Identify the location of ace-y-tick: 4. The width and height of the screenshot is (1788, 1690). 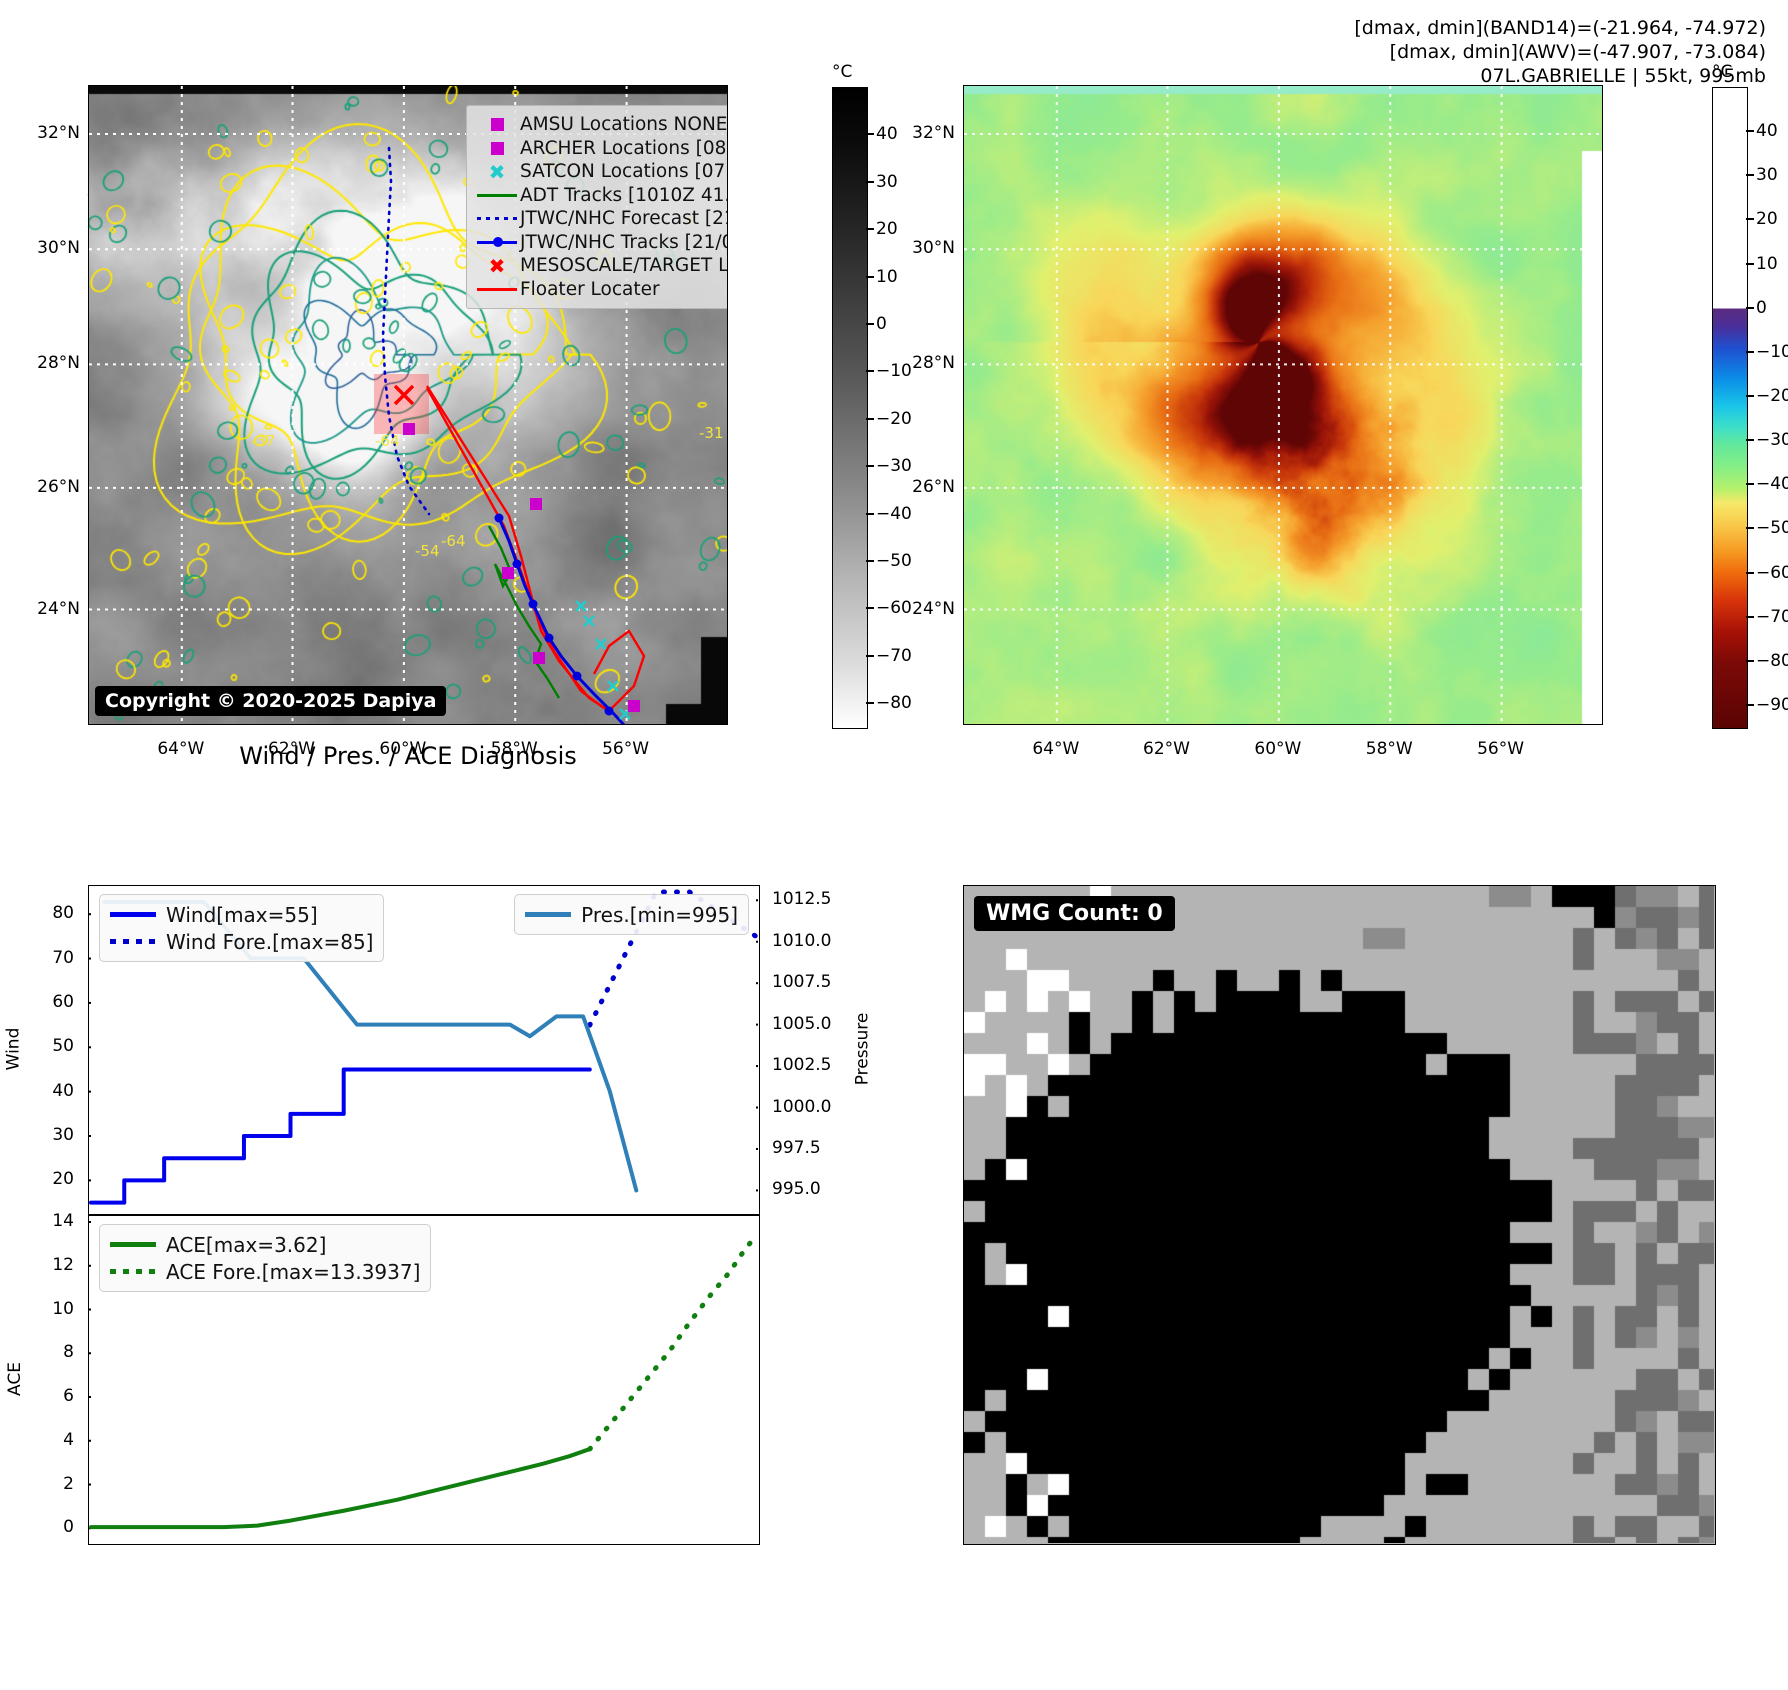
(68, 1439).